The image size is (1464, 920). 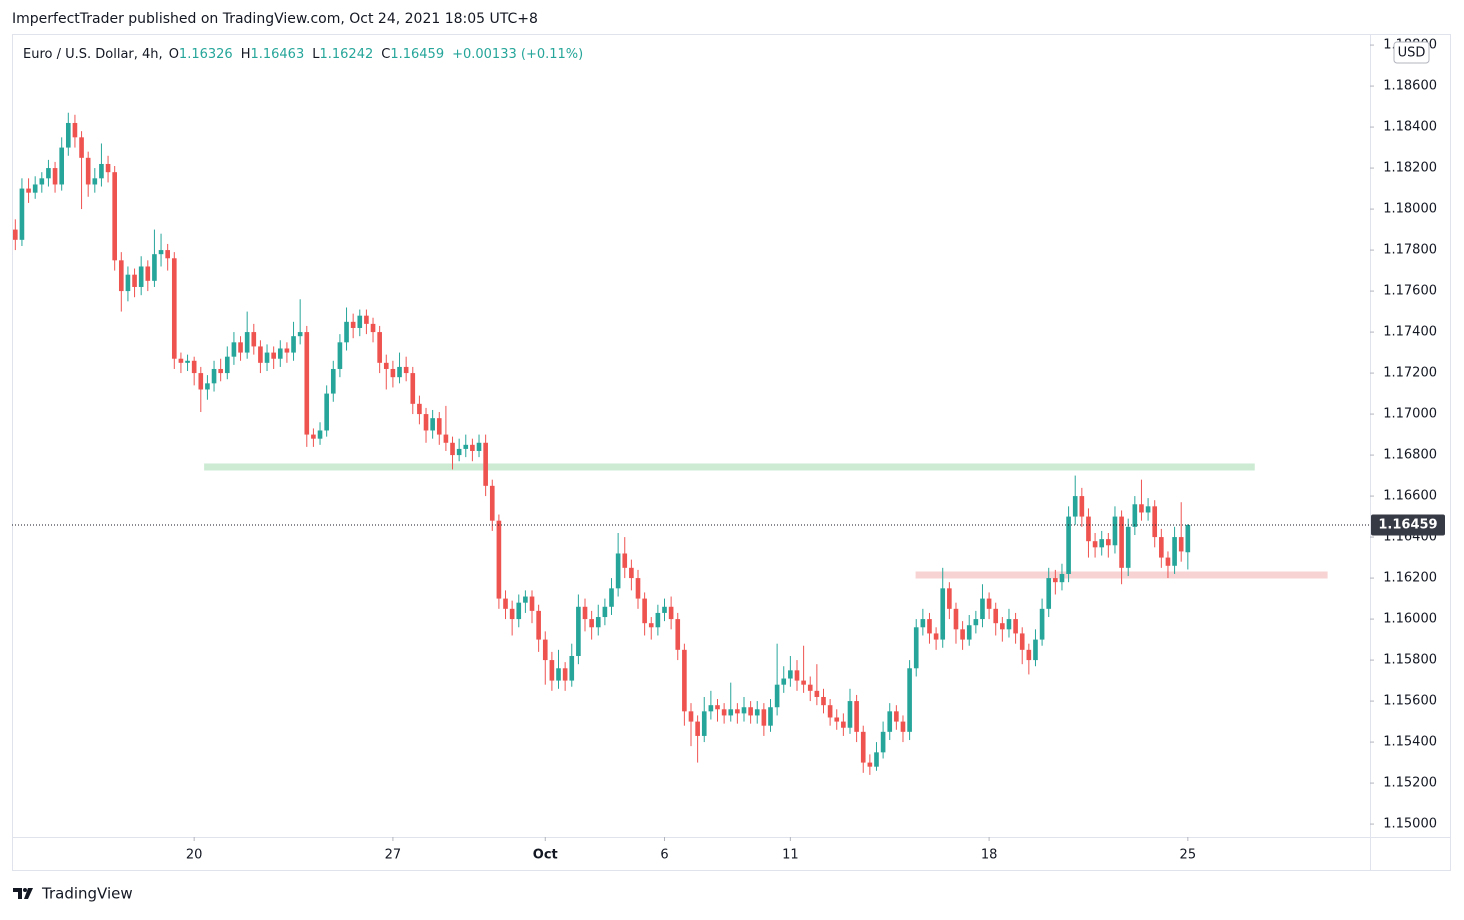 I want to click on y-tick-label: 1.15000, so click(x=1410, y=824).